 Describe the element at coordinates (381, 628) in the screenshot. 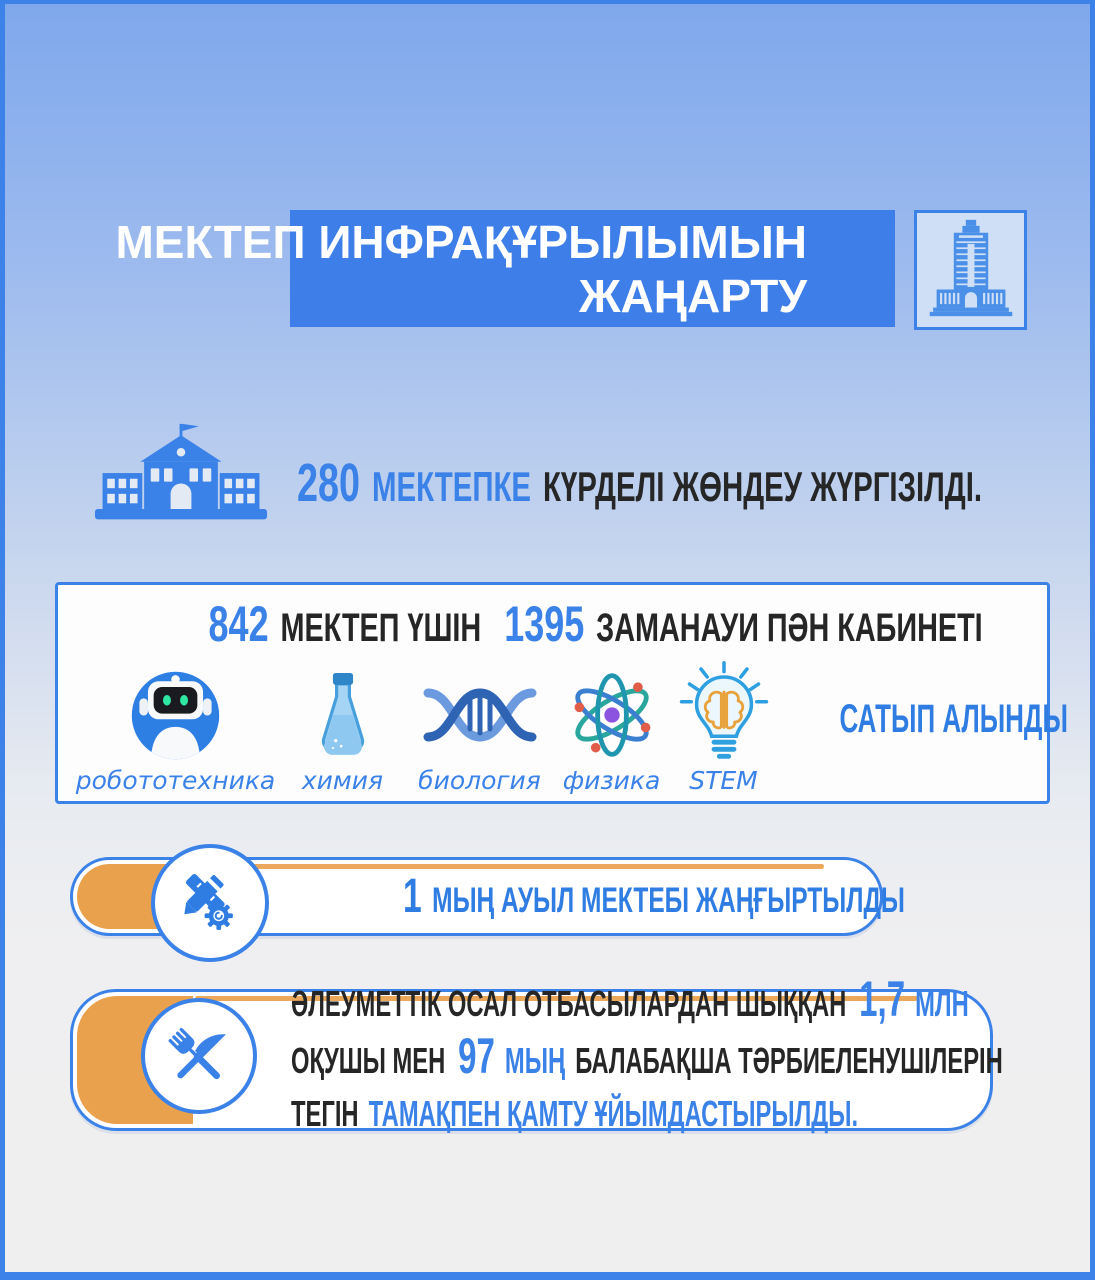

I see `classrooms-schools-label: МЕКТЕП ҮШІН` at that location.